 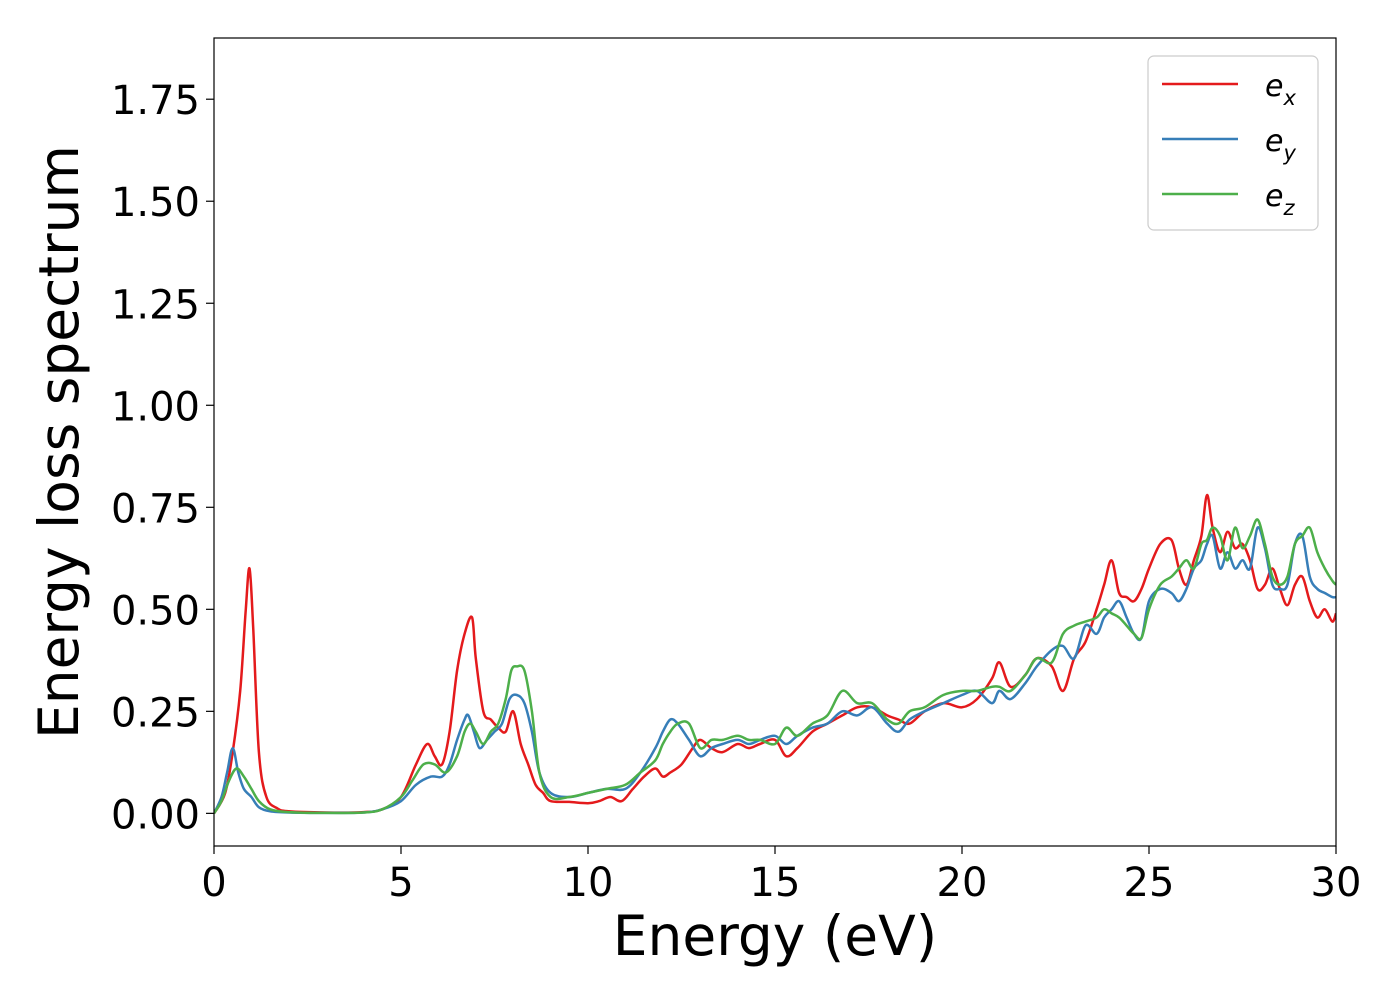 I want to click on legend-label-ey: ey, so click(x=1280, y=144).